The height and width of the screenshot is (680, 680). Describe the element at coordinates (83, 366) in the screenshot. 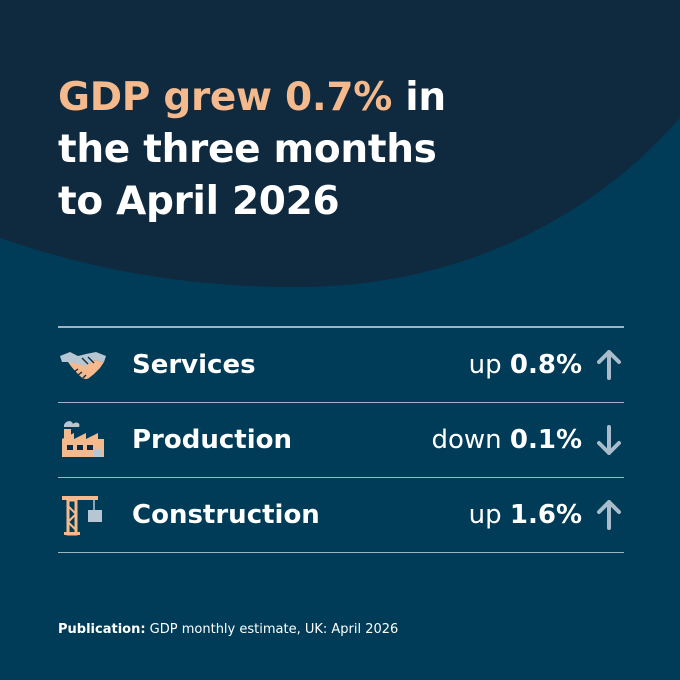

I see `handshake-icon` at that location.